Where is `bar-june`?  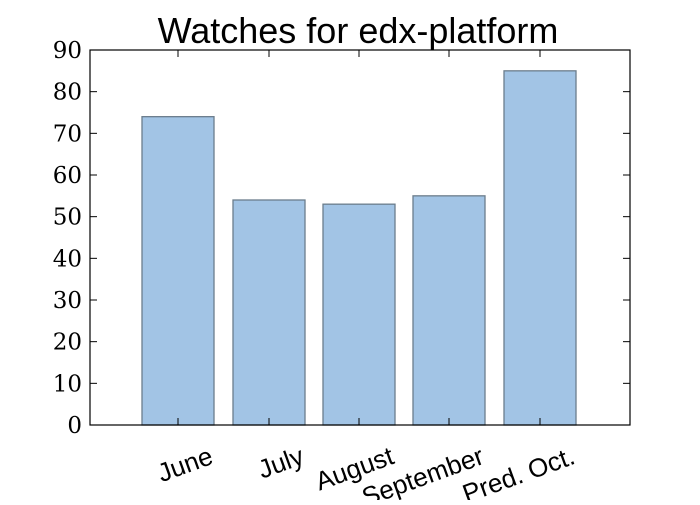 bar-june is located at coordinates (178, 271).